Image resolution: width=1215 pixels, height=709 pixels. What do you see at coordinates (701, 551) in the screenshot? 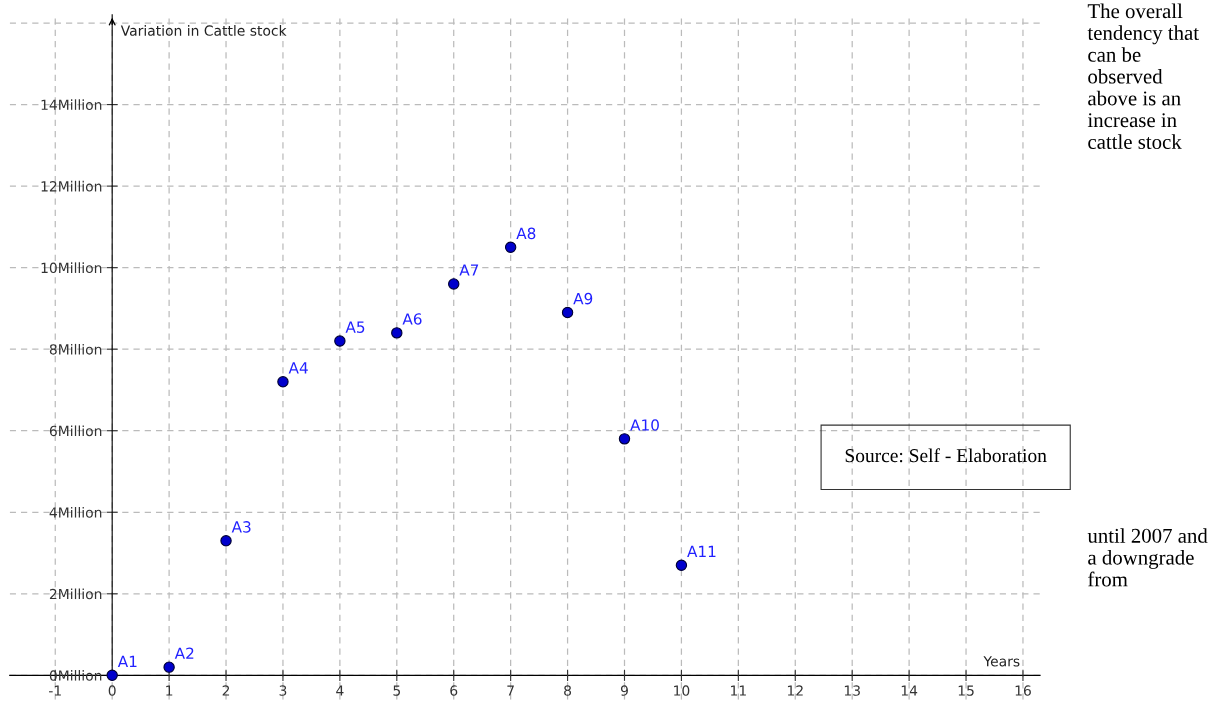
I see `annotation: A11` at bounding box center [701, 551].